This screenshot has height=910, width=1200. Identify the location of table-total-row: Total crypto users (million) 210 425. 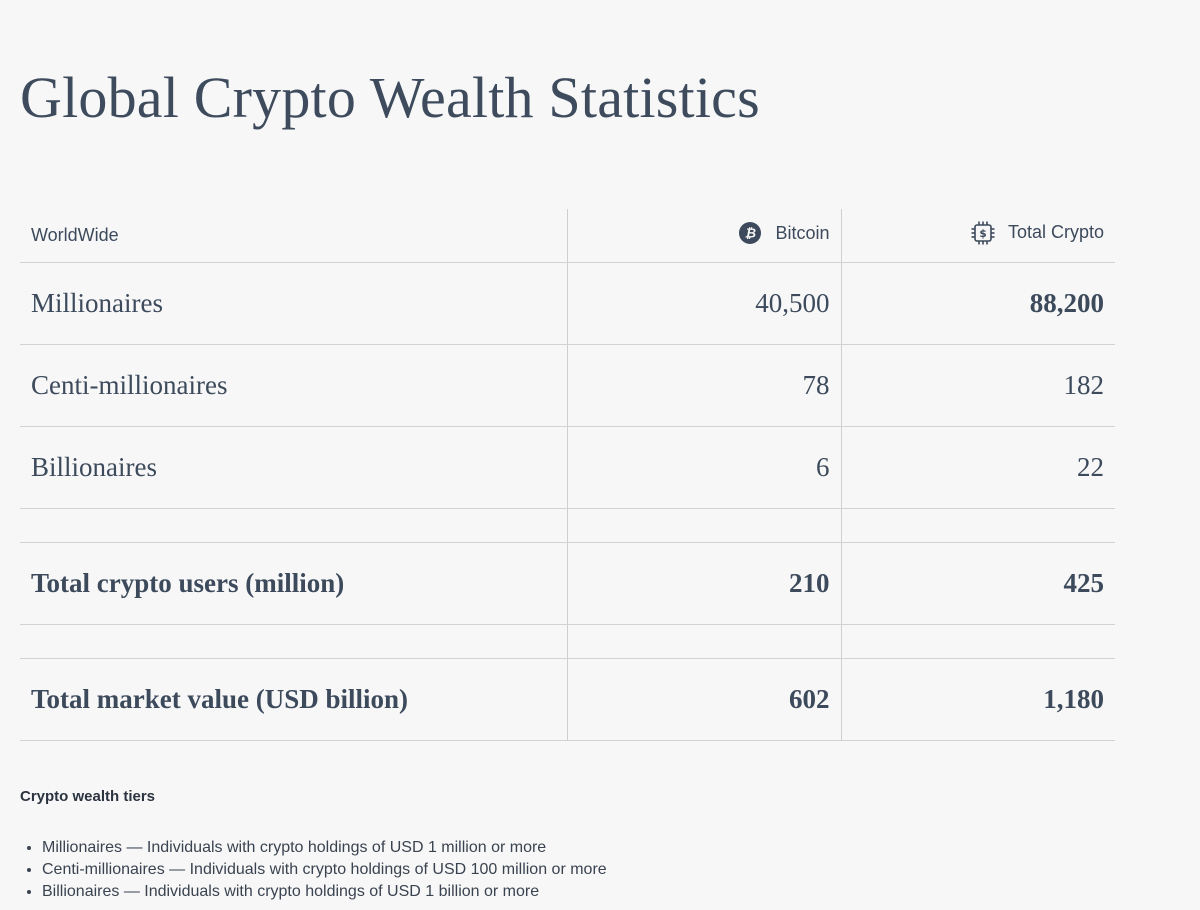
(567, 583).